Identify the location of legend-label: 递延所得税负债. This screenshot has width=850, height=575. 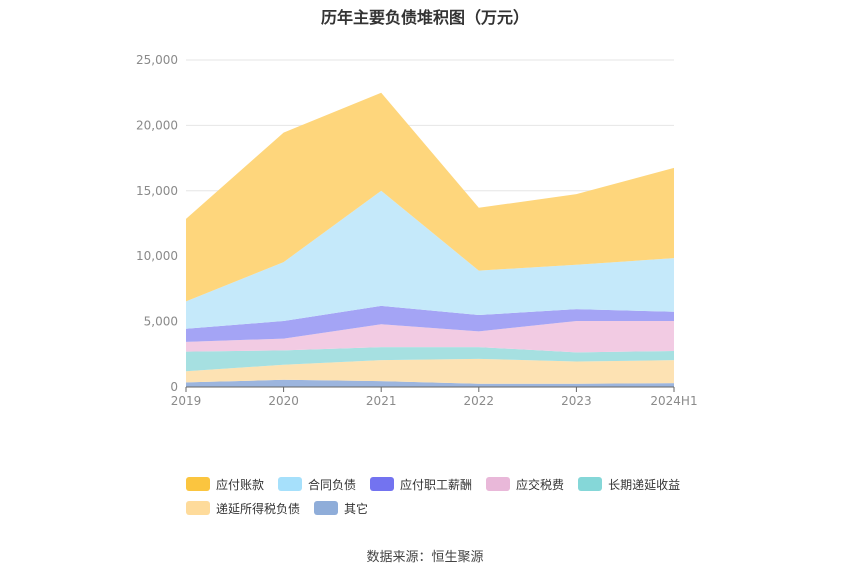
(258, 508).